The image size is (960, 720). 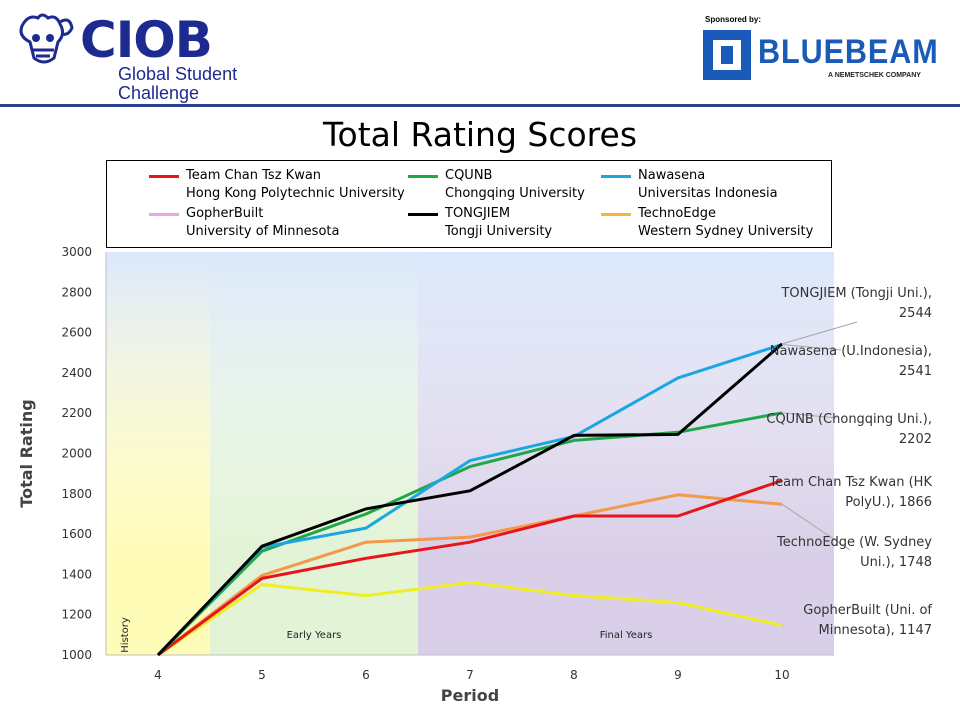 I want to click on annotation-technoedge: TechnoEdge (W. Sydney, so click(x=854, y=542).